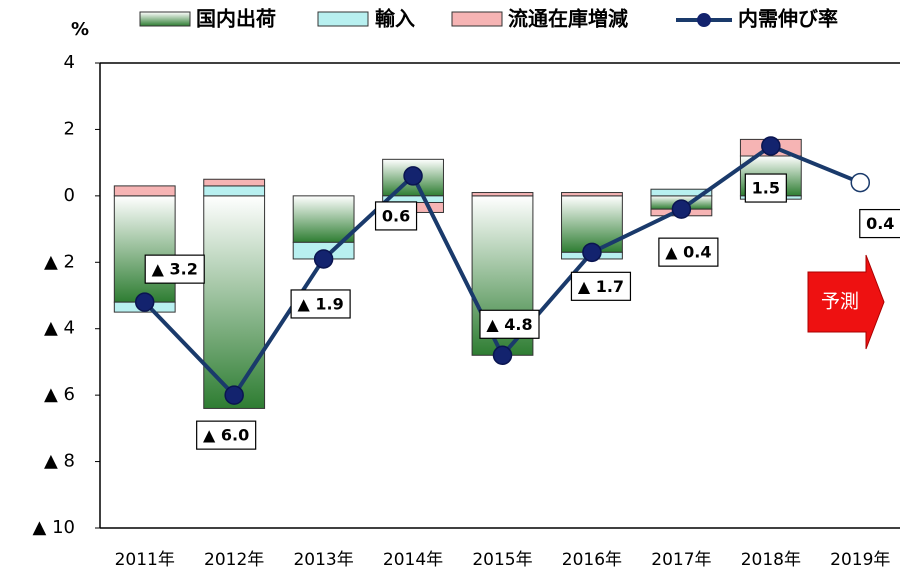  I want to click on x-tick-label: 2015年, so click(502, 560).